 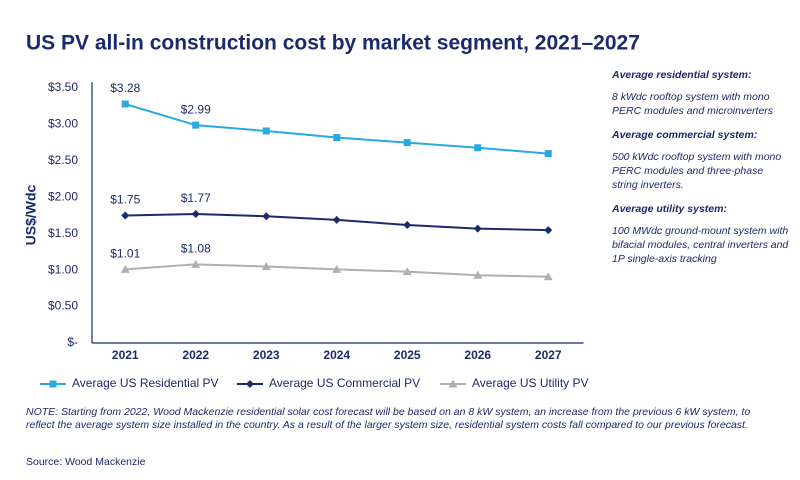 I want to click on side-note-heading: Average commercial system:, so click(x=685, y=135).